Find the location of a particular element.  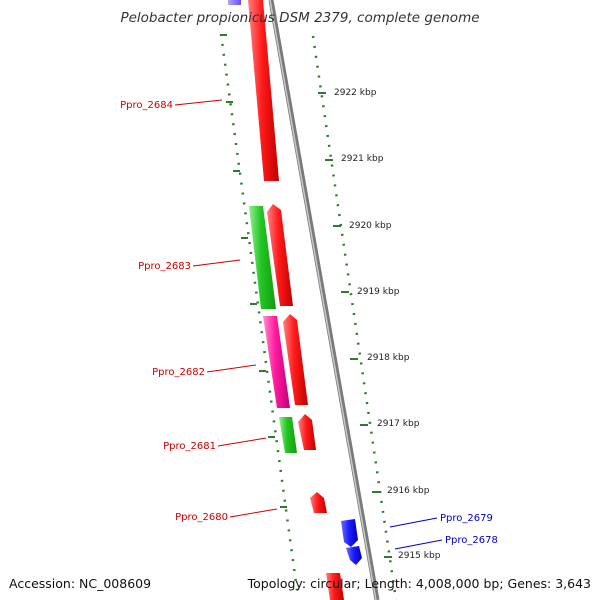

gene-bottom-partial is located at coordinates (335, 586).